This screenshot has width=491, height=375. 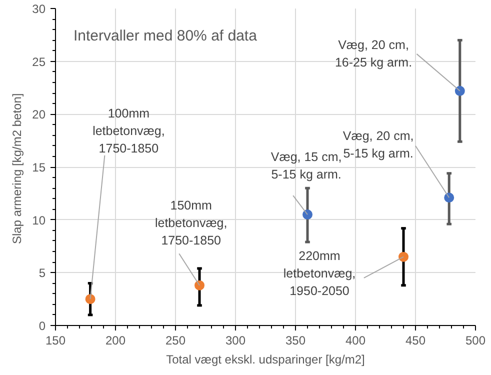 I want to click on x-tick-label: 450, so click(x=415, y=341).